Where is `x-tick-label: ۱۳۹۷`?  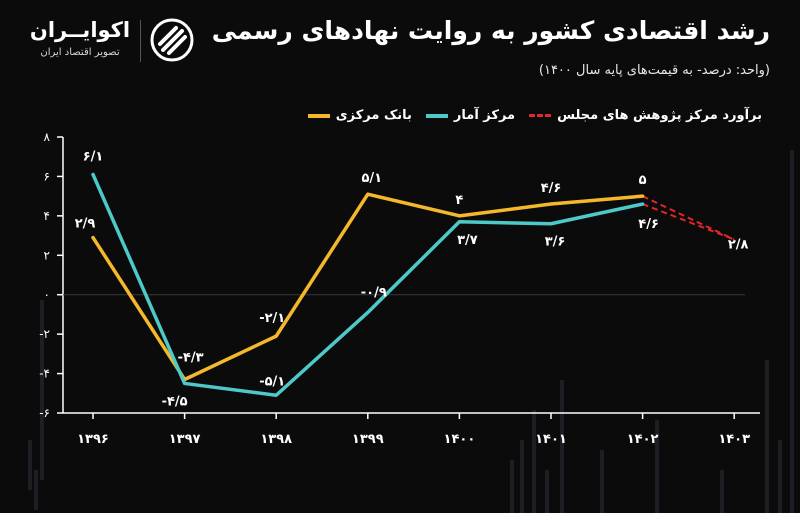 x-tick-label: ۱۳۹۷ is located at coordinates (185, 439).